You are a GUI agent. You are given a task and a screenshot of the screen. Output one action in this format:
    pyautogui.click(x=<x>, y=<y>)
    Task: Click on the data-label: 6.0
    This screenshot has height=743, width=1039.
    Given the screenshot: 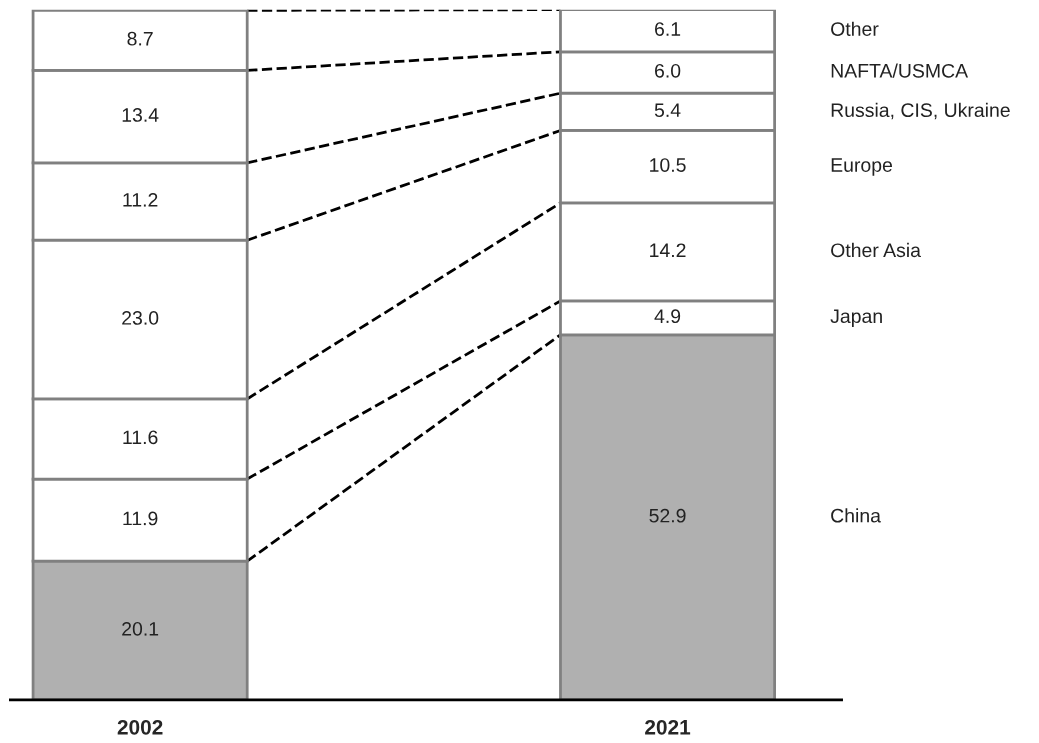 What is the action you would take?
    pyautogui.click(x=668, y=70)
    